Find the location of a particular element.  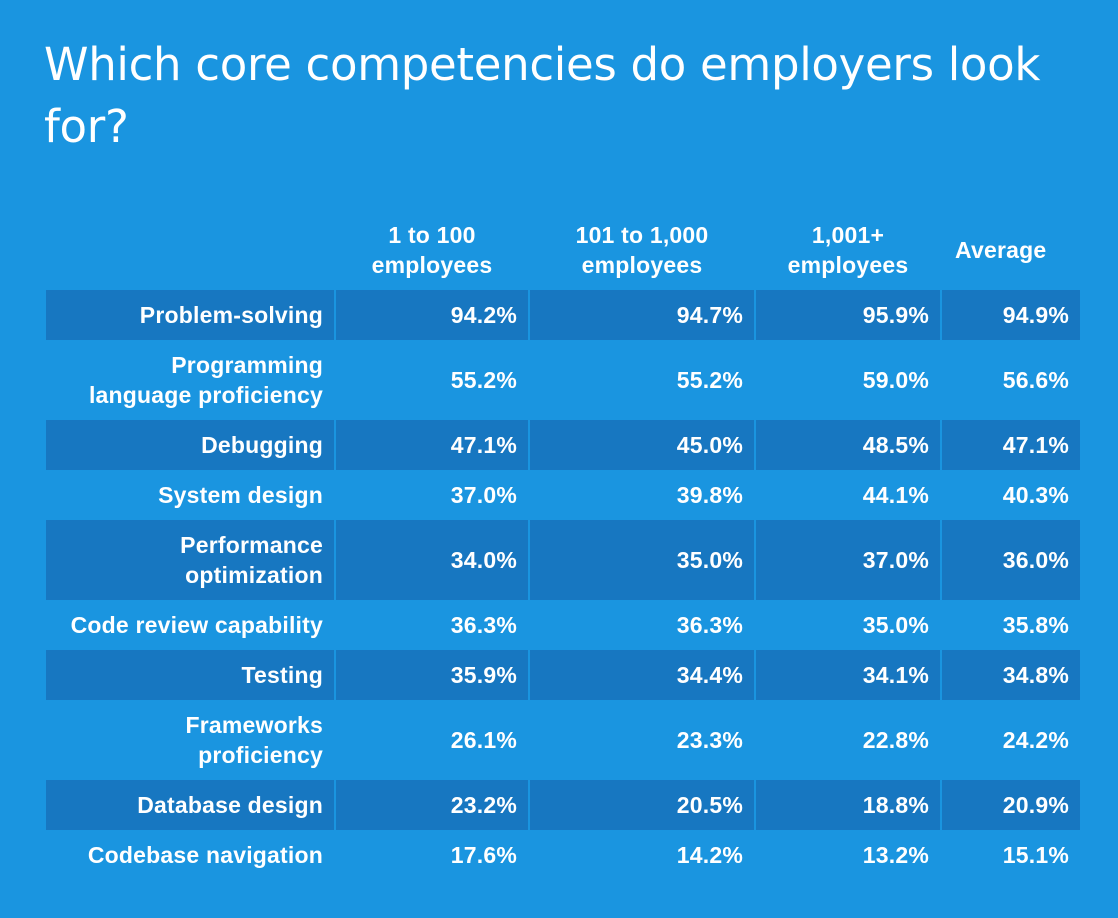

row-label: Problem-solving is located at coordinates (190, 315).